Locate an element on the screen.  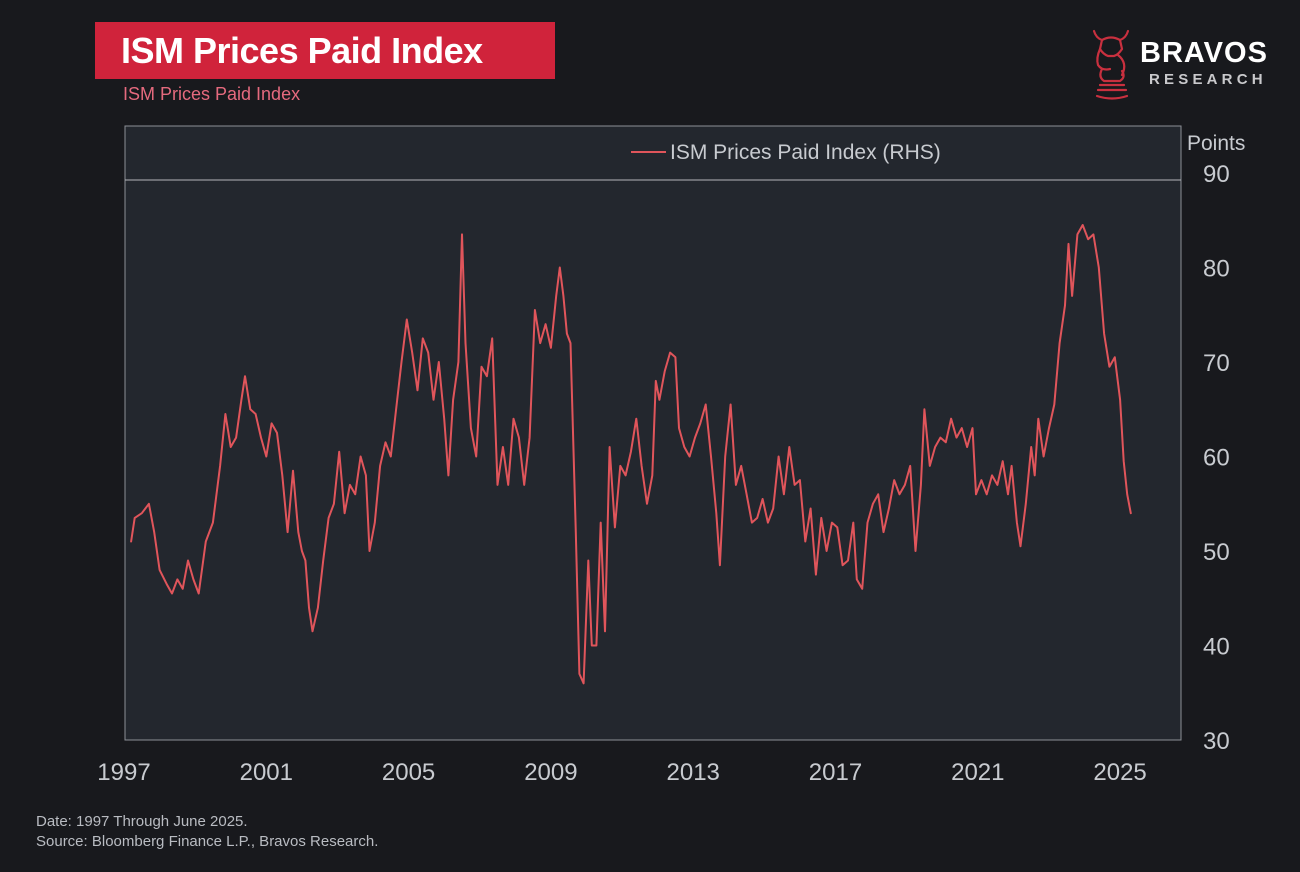
date-note: Date: 1997 Through June 2025. is located at coordinates (142, 821).